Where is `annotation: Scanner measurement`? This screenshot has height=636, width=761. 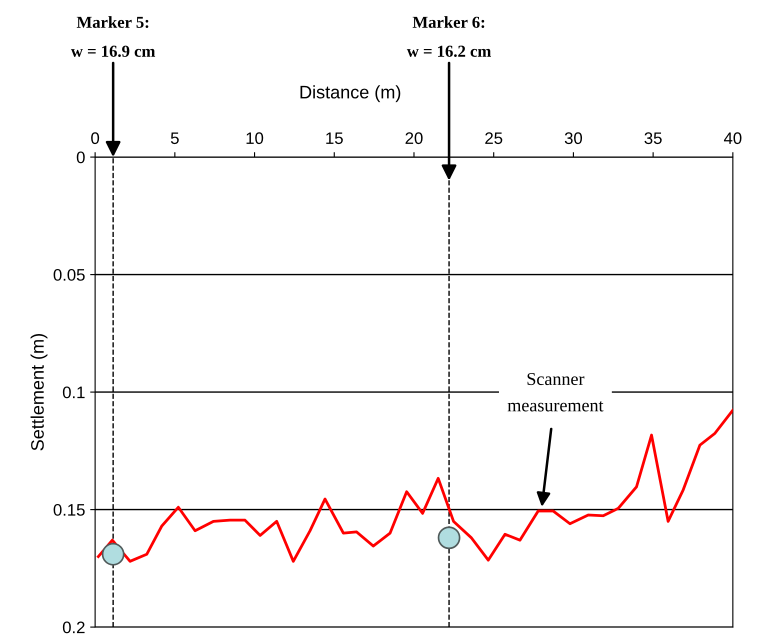
annotation: Scanner measurement is located at coordinates (556, 392).